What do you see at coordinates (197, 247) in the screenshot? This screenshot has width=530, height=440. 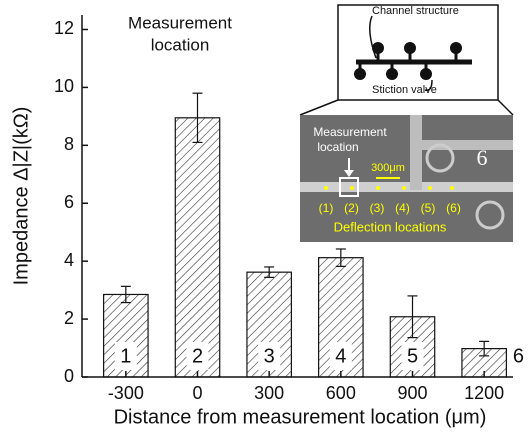 I see `bar` at bounding box center [197, 247].